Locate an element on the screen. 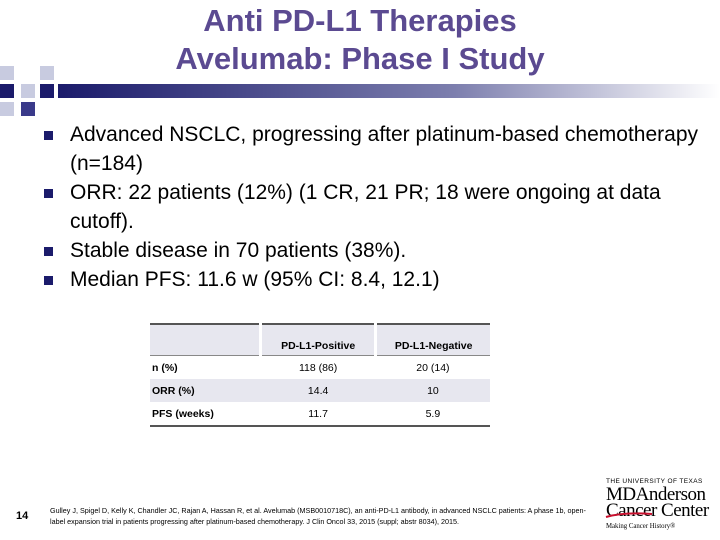  table-header-cell: PD-L1-Negative is located at coordinates (432, 340).